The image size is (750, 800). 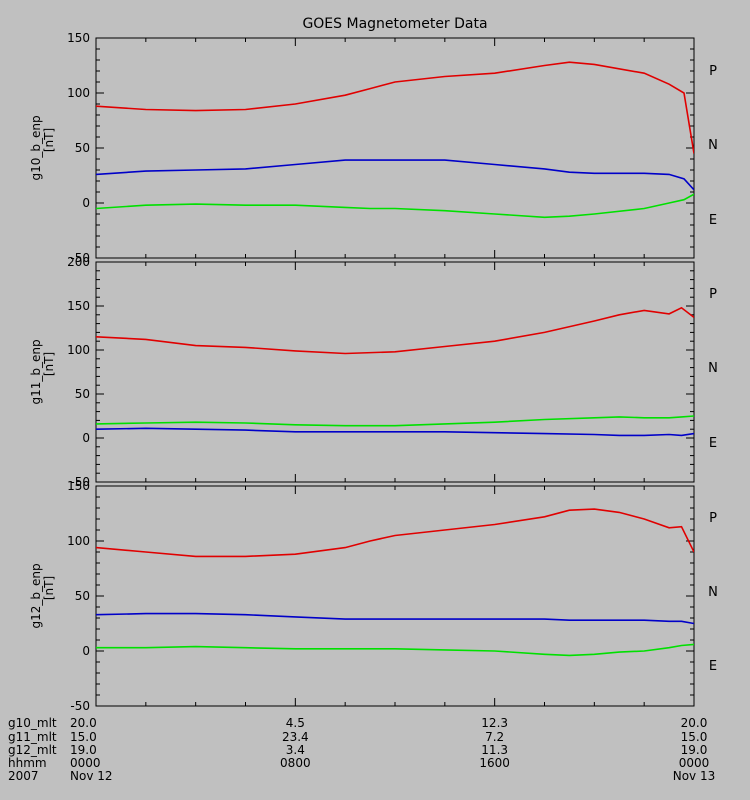 I want to click on x-row-value: 11.3, so click(x=494, y=750).